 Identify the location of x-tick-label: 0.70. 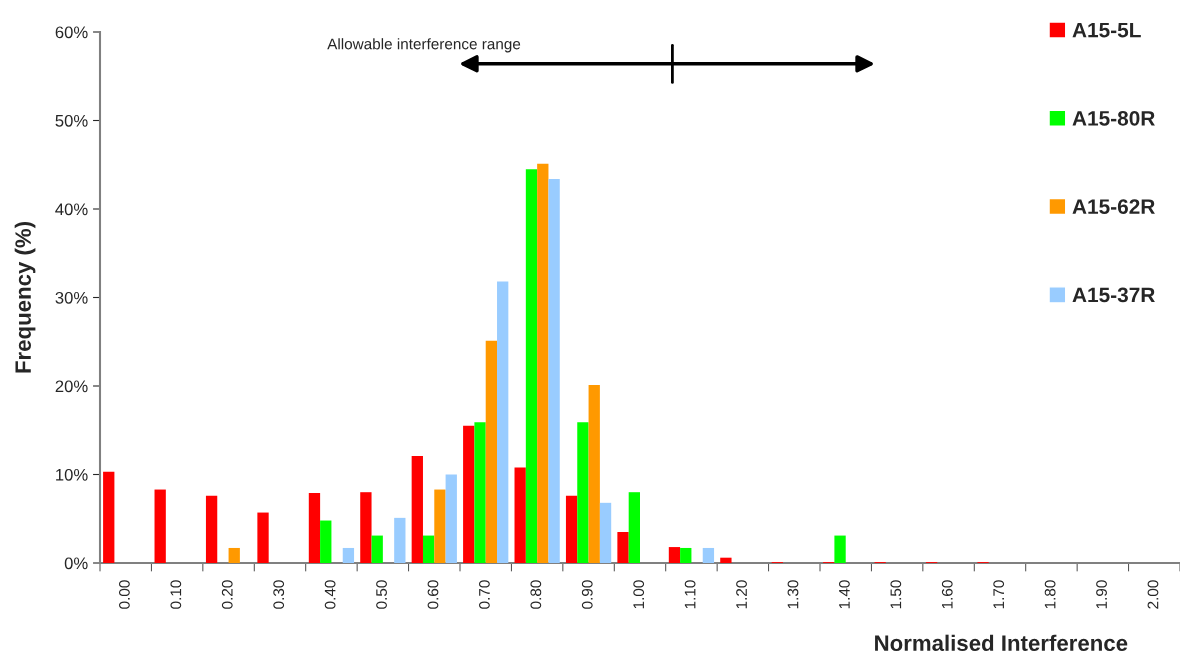
(484, 594).